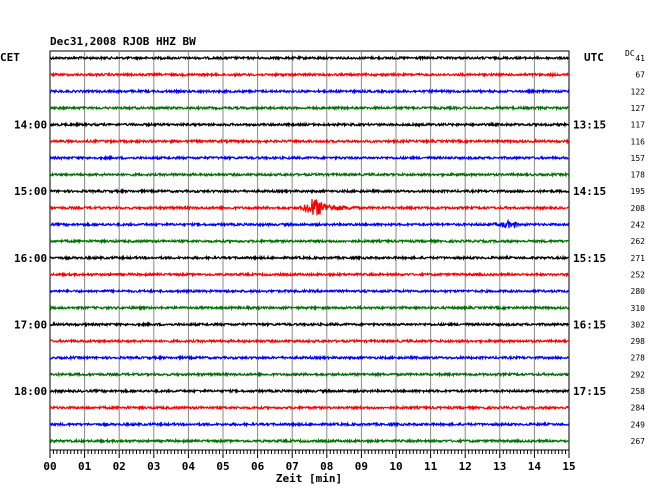 The height and width of the screenshot is (494, 650). Describe the element at coordinates (638, 108) in the screenshot. I see `dc-value: 127` at that location.